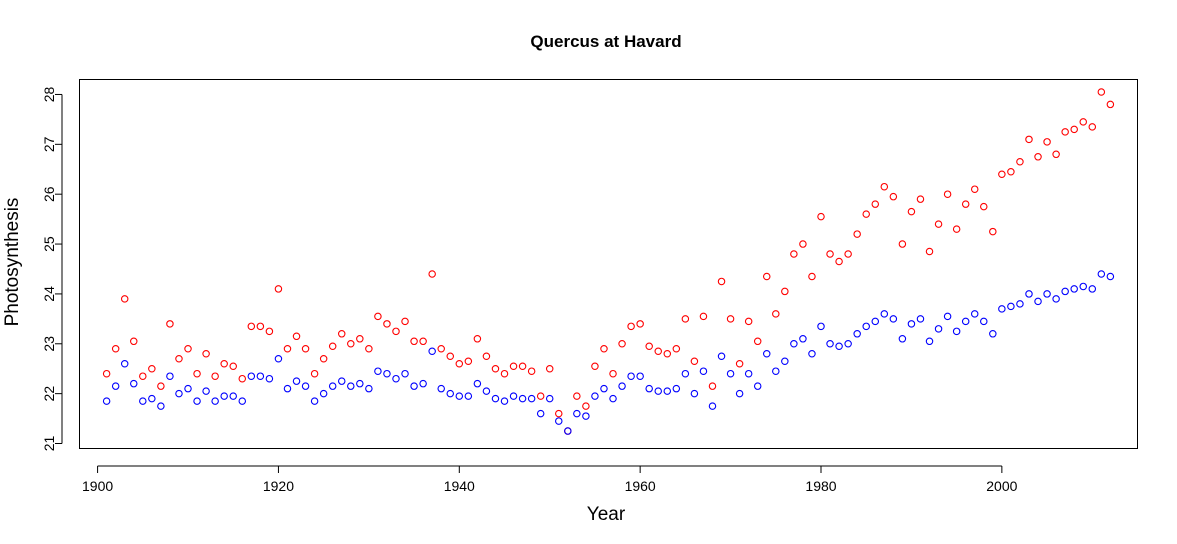  What do you see at coordinates (606, 514) in the screenshot?
I see `x-axis-label: Year` at bounding box center [606, 514].